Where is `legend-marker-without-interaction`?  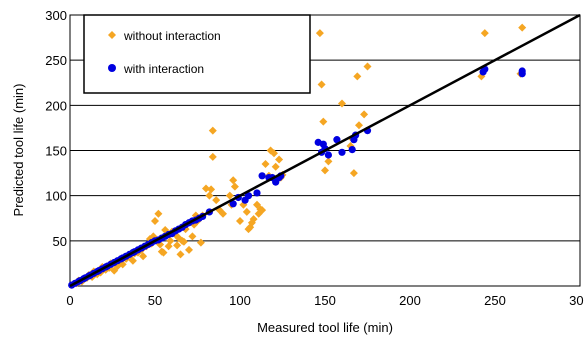
legend-marker-without-interaction is located at coordinates (112, 35).